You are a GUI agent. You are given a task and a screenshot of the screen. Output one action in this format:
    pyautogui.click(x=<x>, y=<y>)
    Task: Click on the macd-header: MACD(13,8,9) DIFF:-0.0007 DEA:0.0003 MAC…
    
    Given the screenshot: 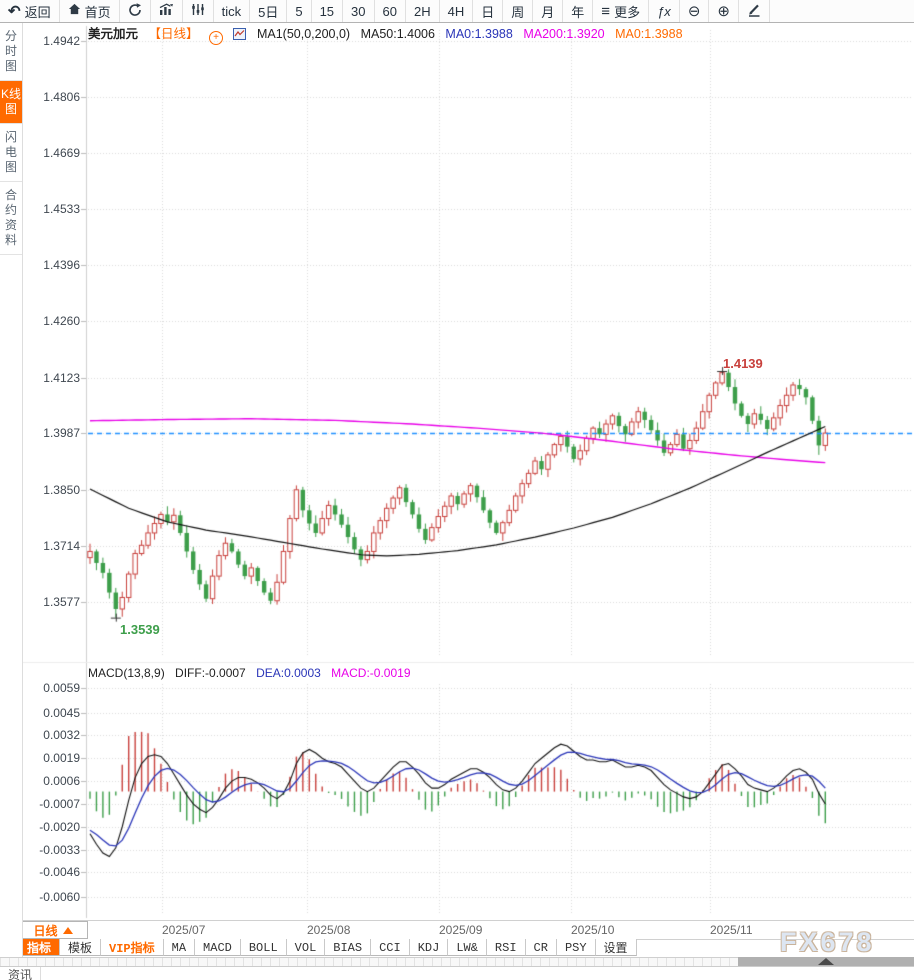 What is the action you would take?
    pyautogui.click(x=253, y=673)
    